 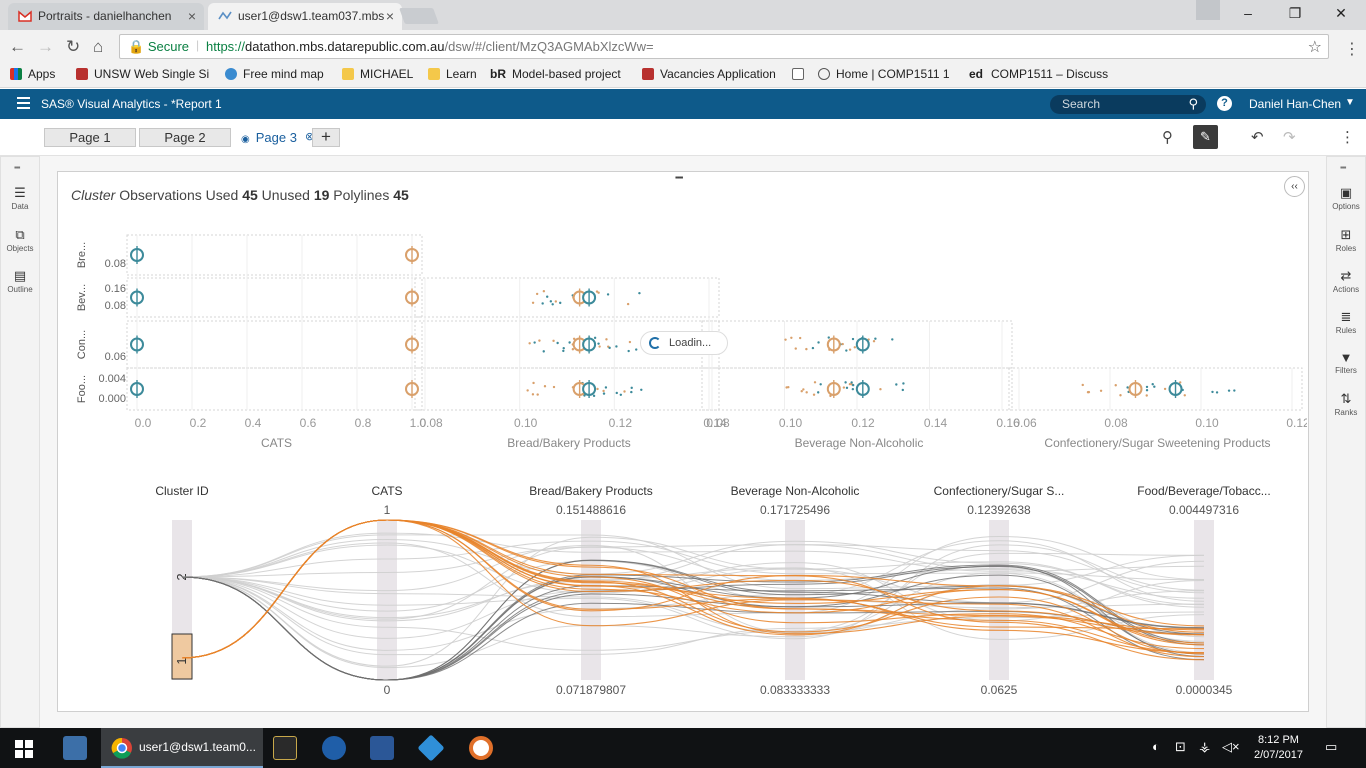 What do you see at coordinates (20, 240) in the screenshot?
I see `rail-objects: ⧉ Objects` at bounding box center [20, 240].